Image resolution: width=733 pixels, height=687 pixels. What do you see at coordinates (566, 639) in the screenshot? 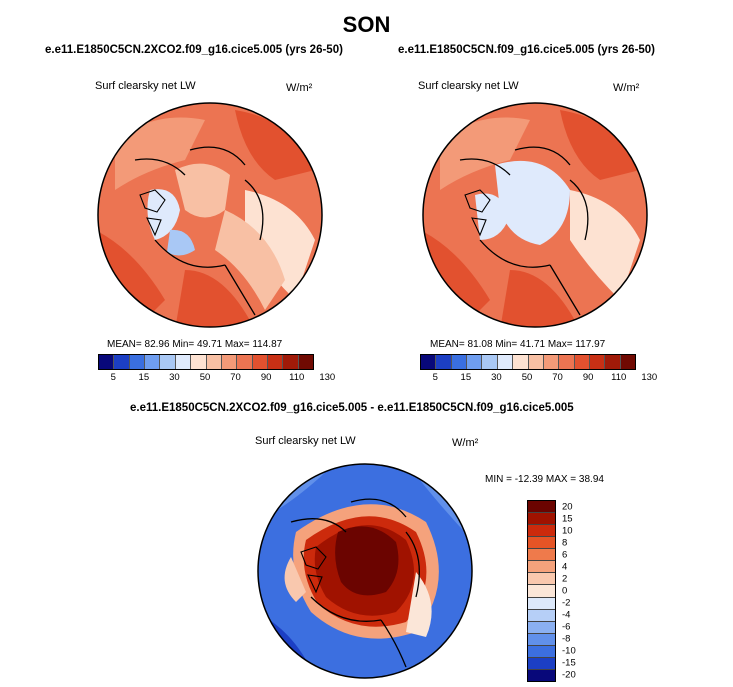
I see `diff-colorbar-tick-label: -8` at bounding box center [566, 639].